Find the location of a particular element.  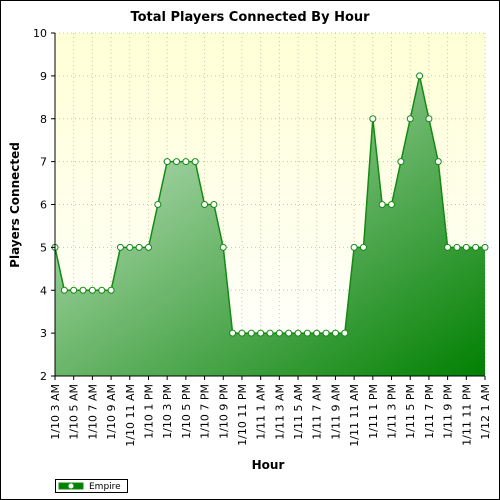

x-tick-label: 1/11 7 AM is located at coordinates (317, 412).